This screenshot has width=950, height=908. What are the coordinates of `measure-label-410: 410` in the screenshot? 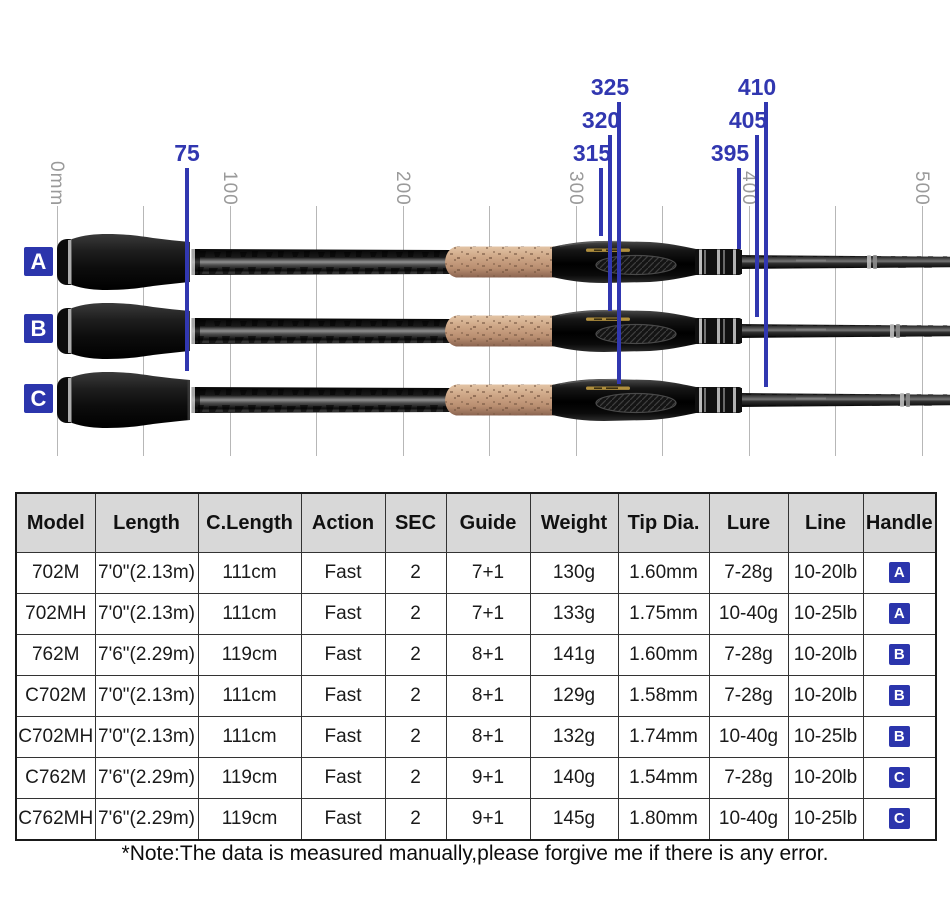 It's located at (757, 87).